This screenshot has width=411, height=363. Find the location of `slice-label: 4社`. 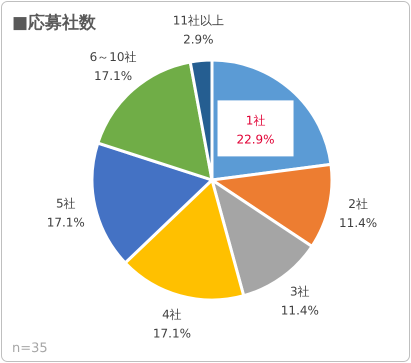

slice-label: 4社 is located at coordinates (172, 315).